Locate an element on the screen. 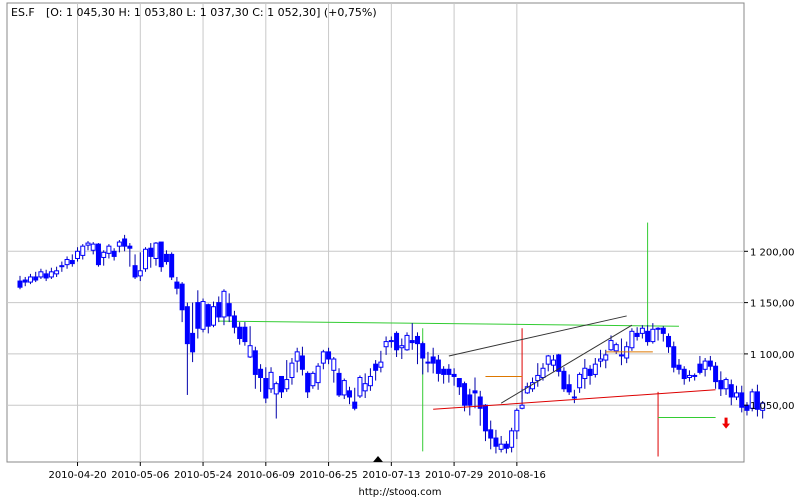 The image size is (800, 500). symbol-label: ES.F is located at coordinates (23, 12).